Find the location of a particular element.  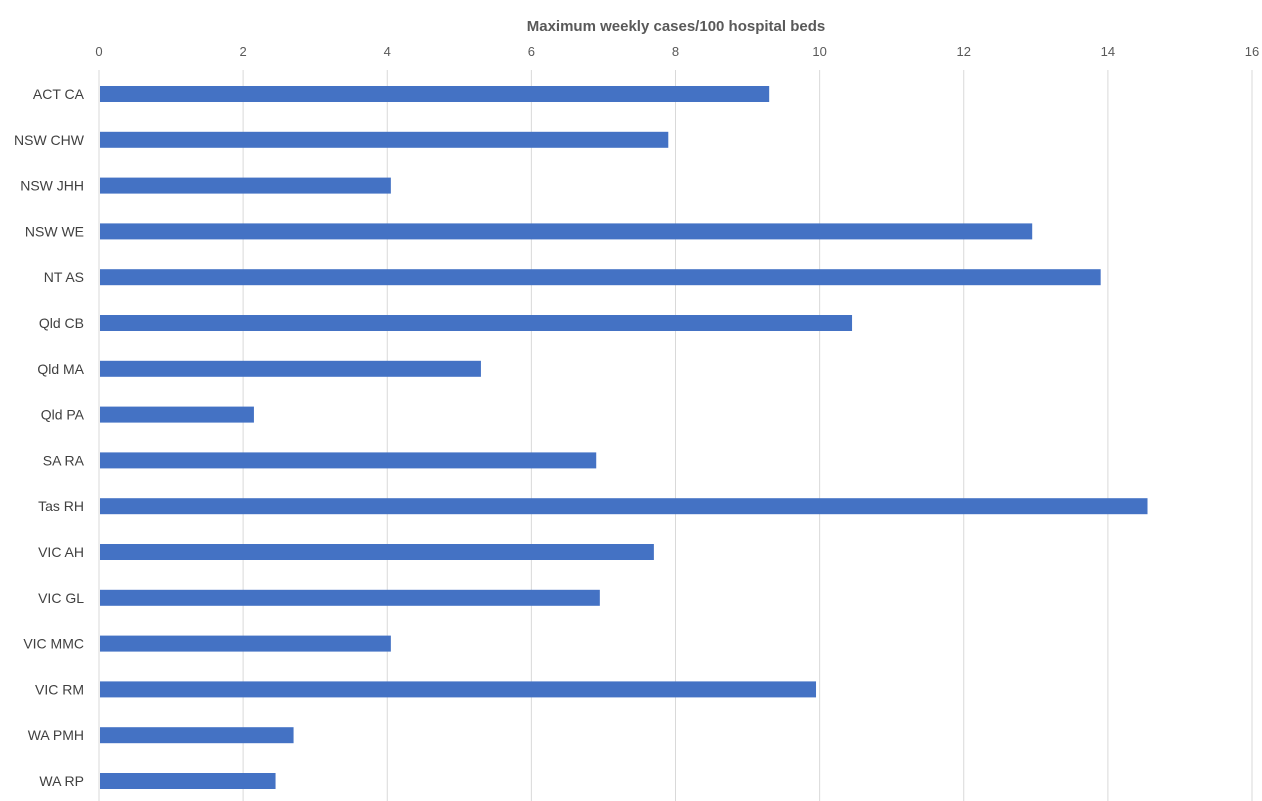

bar-vic-gl is located at coordinates (350, 597).